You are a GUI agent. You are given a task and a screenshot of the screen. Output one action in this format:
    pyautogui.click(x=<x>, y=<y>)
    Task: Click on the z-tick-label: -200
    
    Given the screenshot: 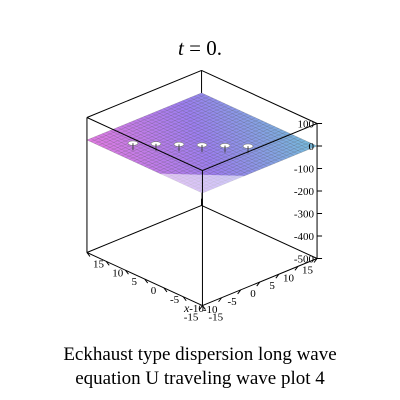 What is the action you would take?
    pyautogui.click(x=304, y=192)
    